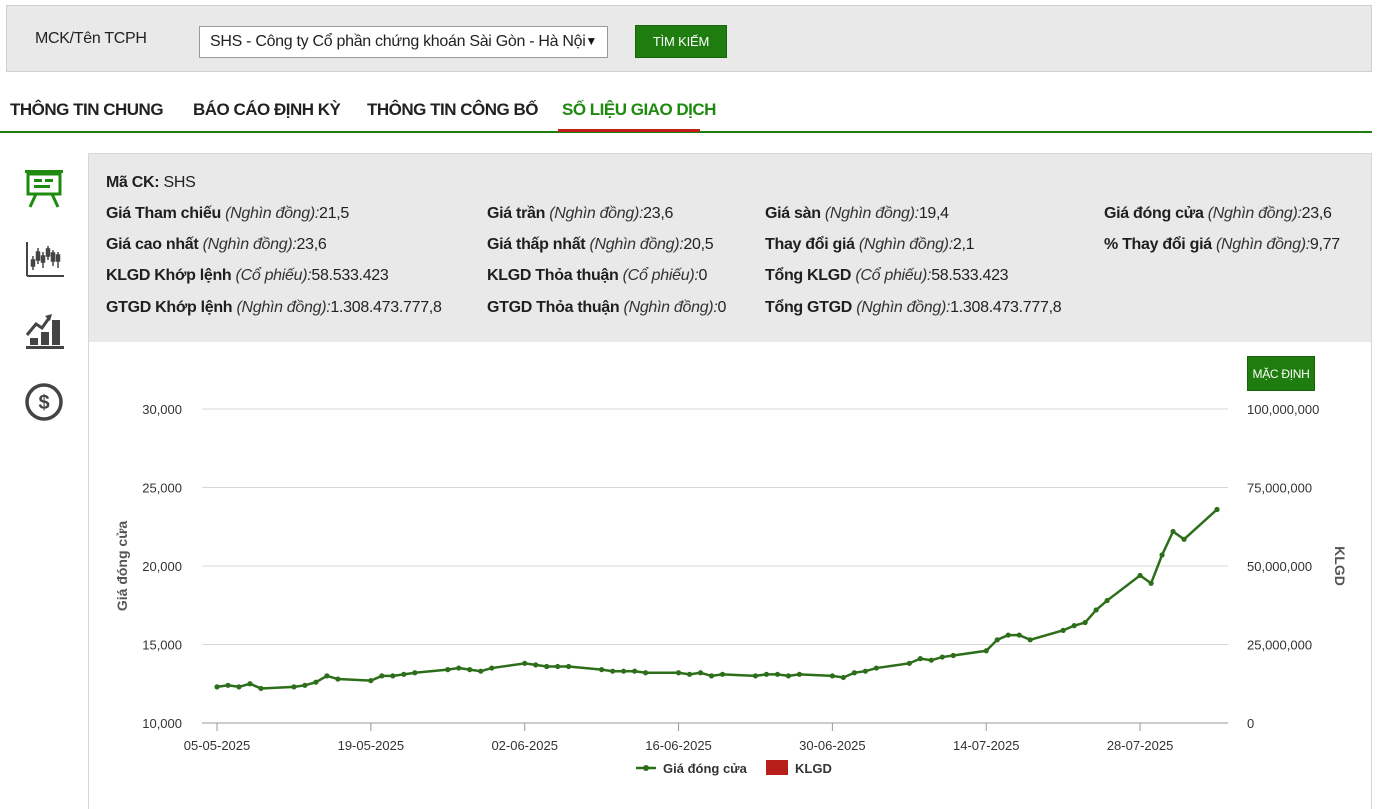  Describe the element at coordinates (600, 244) in the screenshot. I see `info-low-price: Giá thấp nhất (Nghìn đồng):20,5` at that location.